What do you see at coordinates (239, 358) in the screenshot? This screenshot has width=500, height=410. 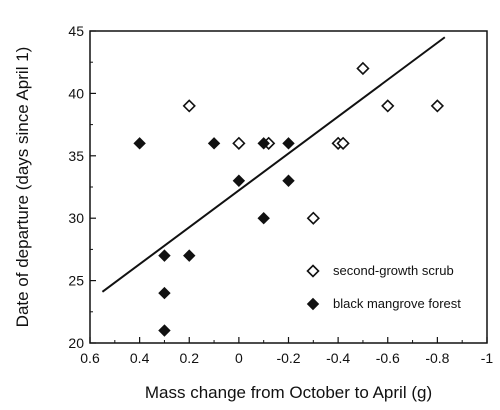 I see `x-tick-label: 0` at bounding box center [239, 358].